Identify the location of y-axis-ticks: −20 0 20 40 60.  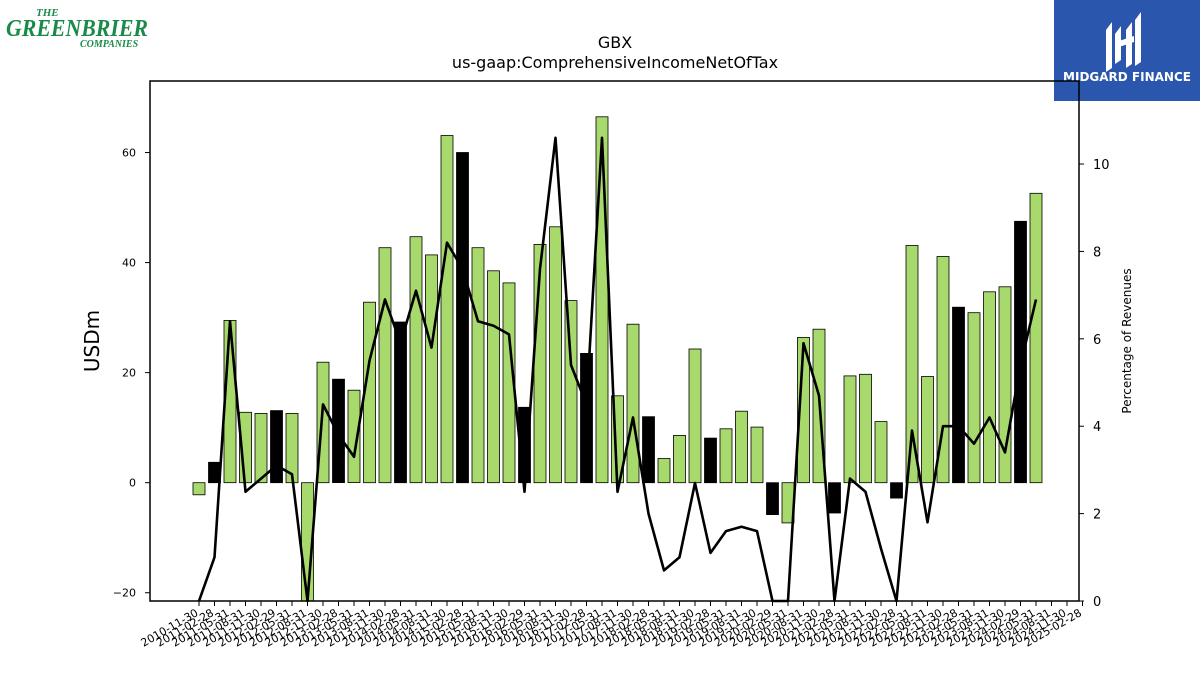
(131, 373).